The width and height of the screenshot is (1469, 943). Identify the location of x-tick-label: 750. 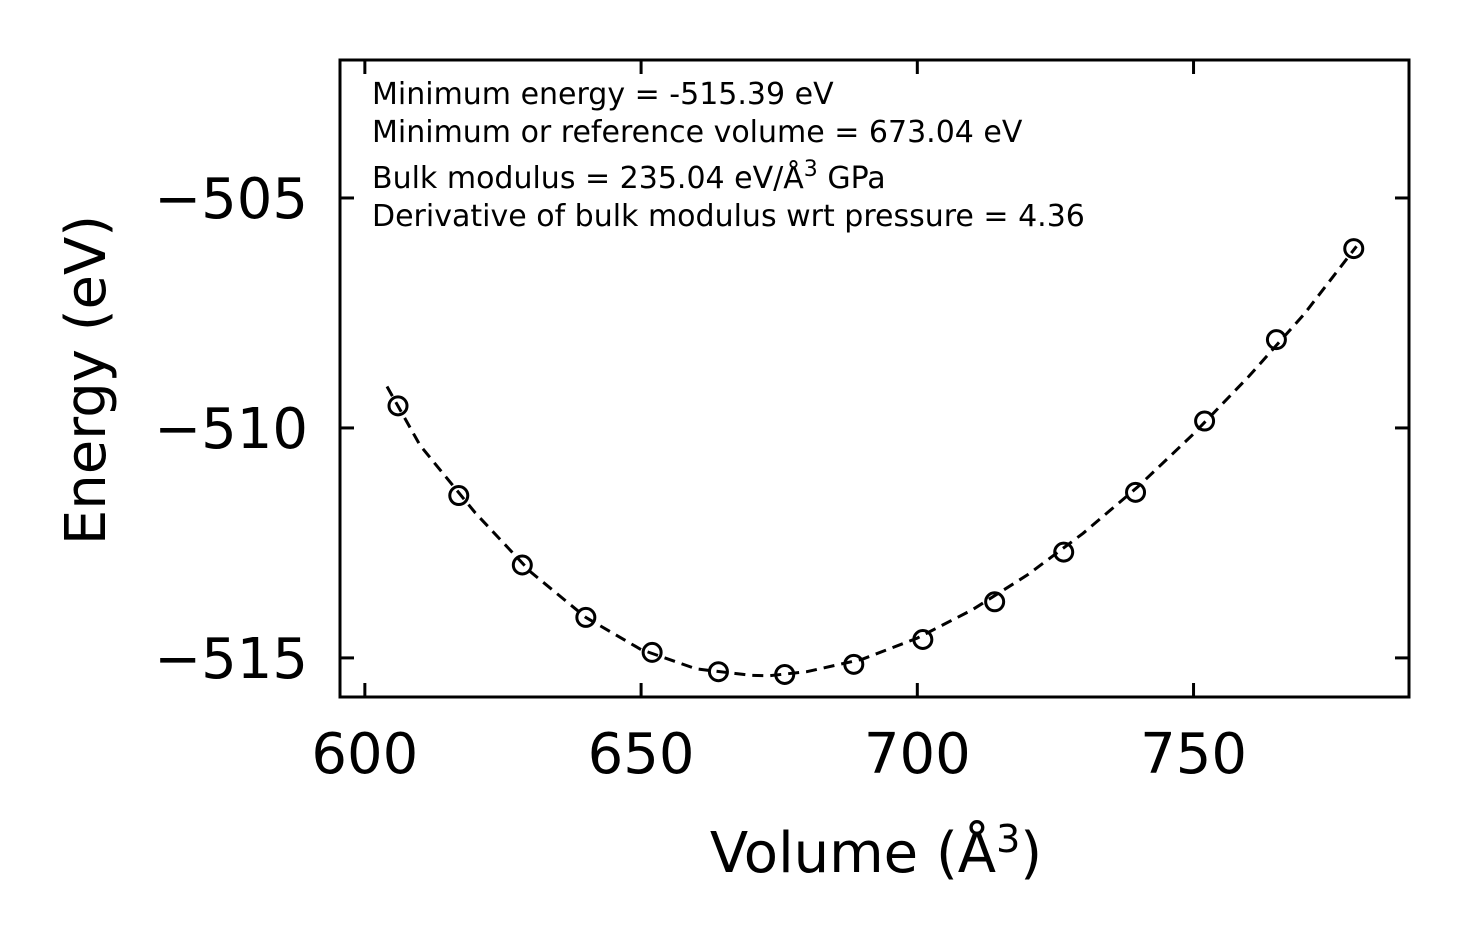
(1193, 754).